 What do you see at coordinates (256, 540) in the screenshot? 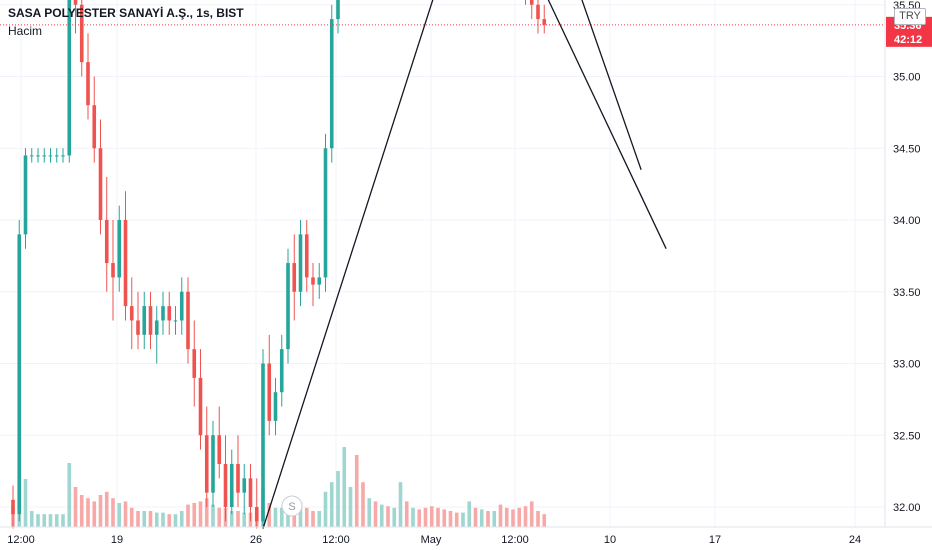
I see `x-tick-label: 26` at bounding box center [256, 540].